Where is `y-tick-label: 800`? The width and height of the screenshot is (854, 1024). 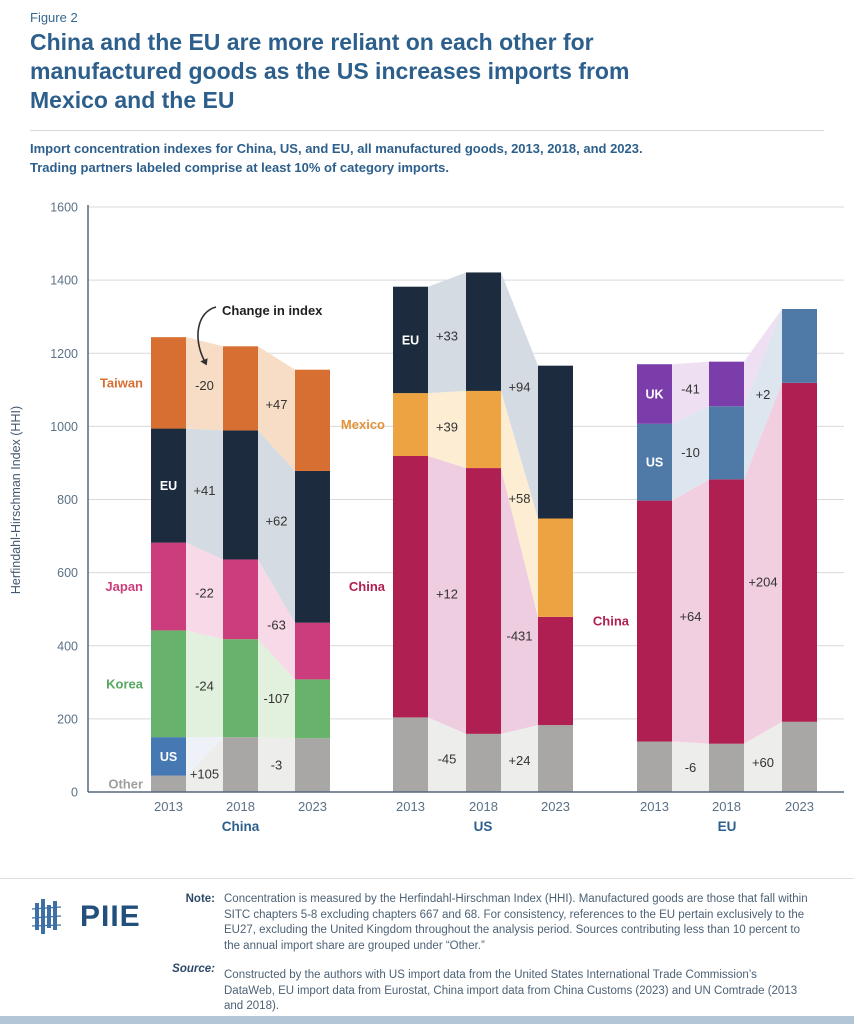
y-tick-label: 800 is located at coordinates (67, 500).